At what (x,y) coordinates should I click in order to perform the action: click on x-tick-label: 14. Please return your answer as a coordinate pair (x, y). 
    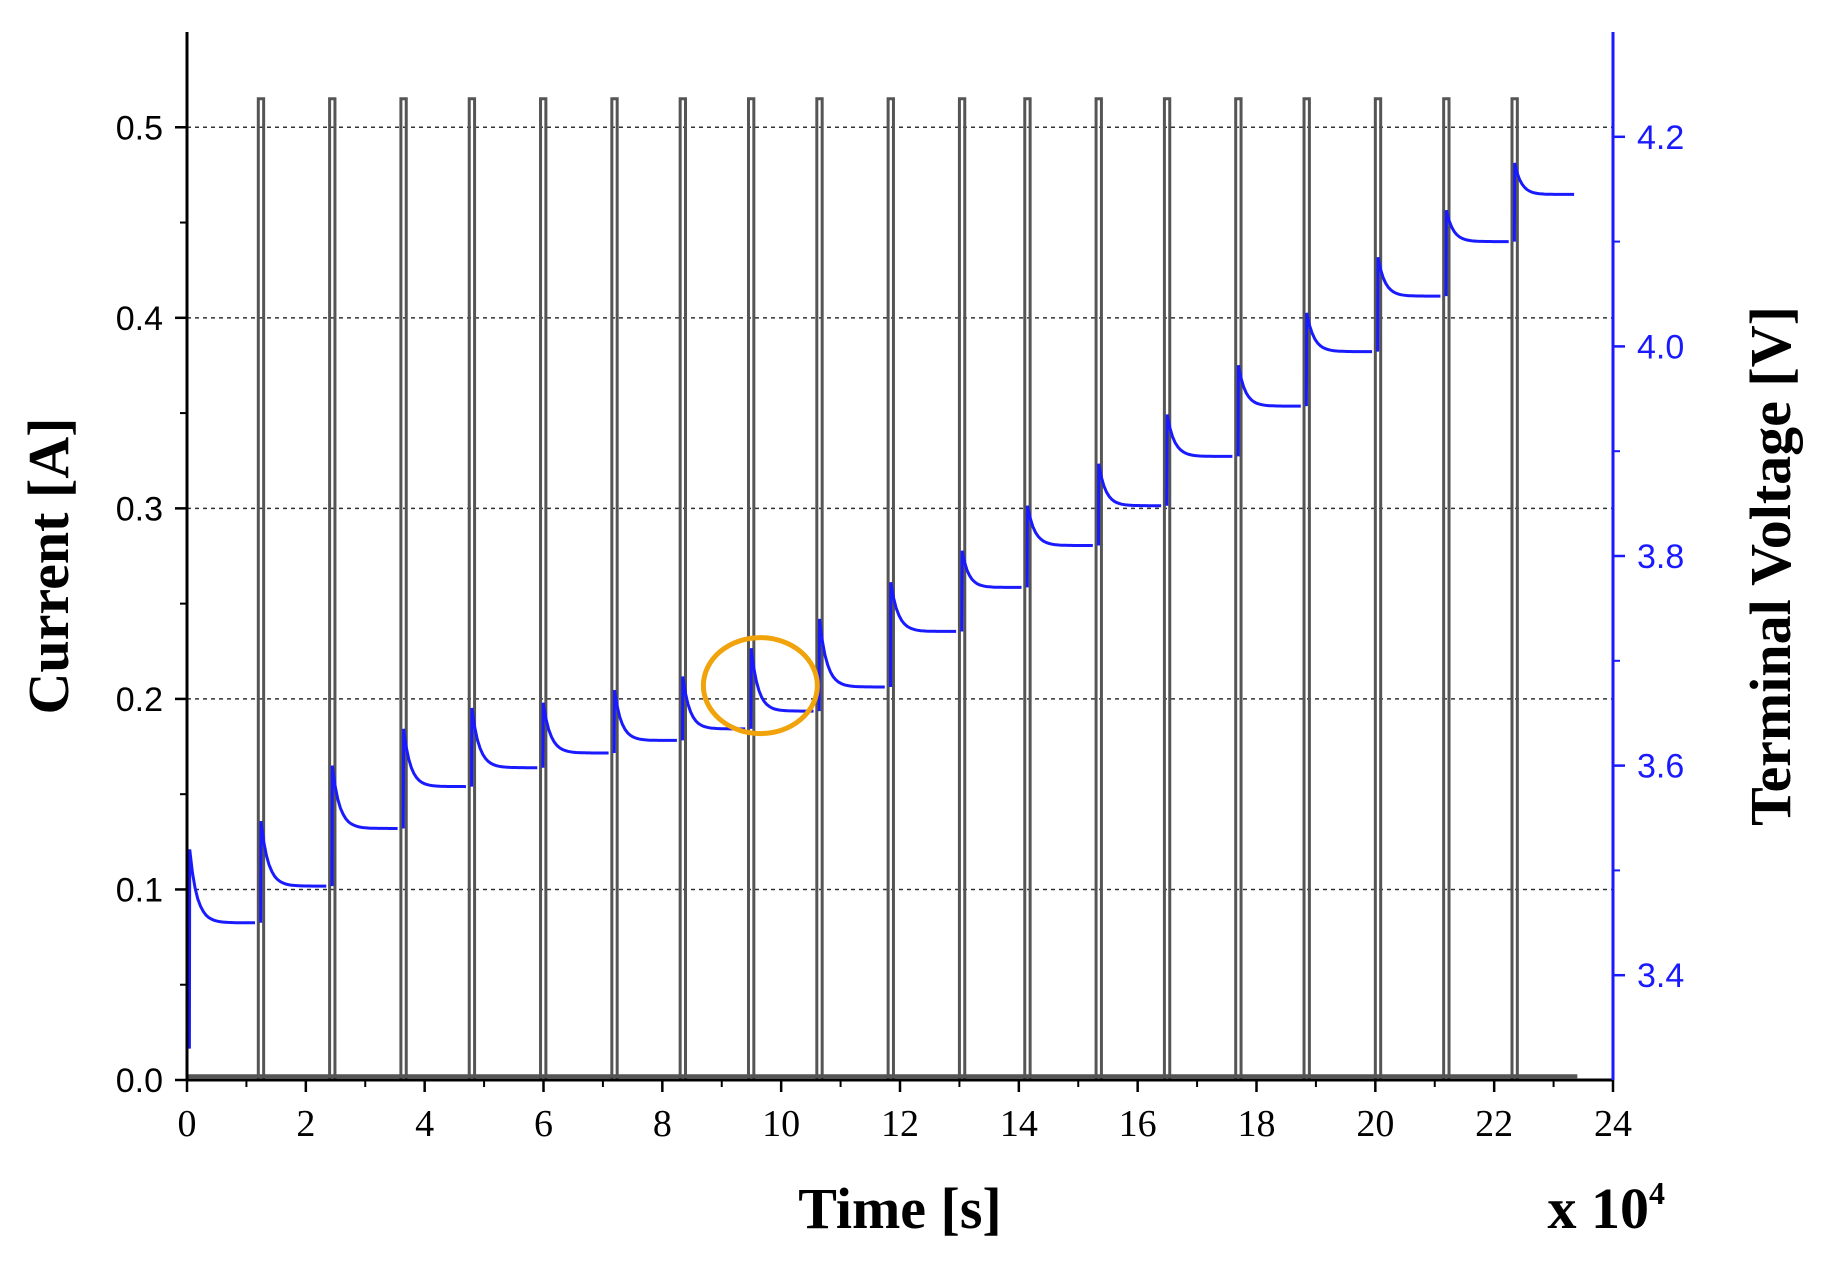
    Looking at the image, I should click on (1019, 1124).